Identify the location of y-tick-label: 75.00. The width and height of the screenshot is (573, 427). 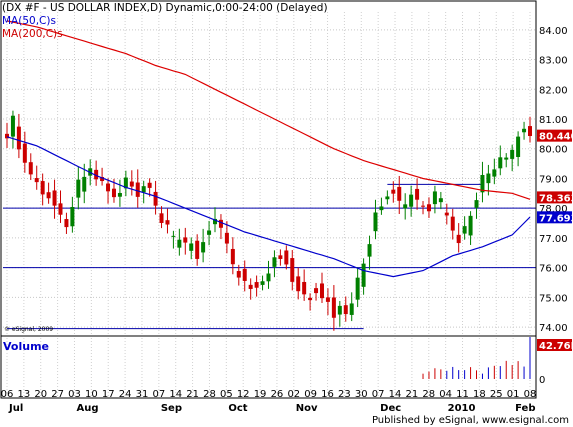
(553, 298).